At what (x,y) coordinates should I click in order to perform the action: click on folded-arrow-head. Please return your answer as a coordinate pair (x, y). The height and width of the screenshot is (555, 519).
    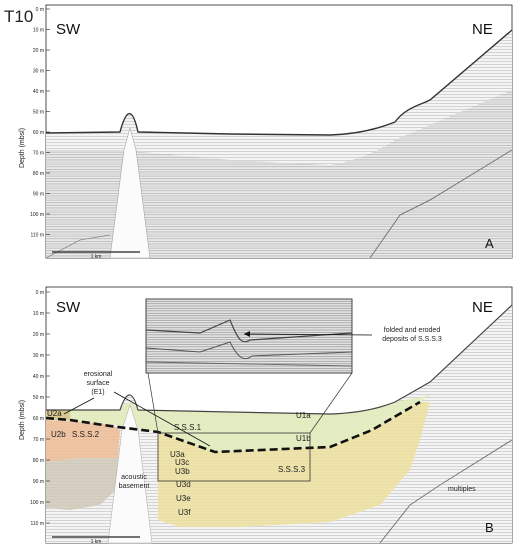
    Looking at the image, I should click on (247, 334).